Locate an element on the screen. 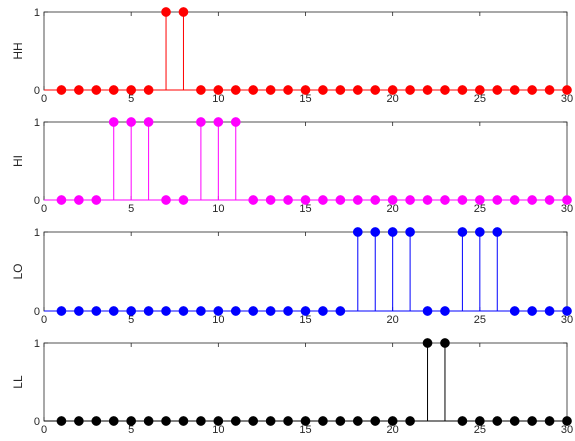  x-tick-label-ll-5: 25 is located at coordinates (480, 430).